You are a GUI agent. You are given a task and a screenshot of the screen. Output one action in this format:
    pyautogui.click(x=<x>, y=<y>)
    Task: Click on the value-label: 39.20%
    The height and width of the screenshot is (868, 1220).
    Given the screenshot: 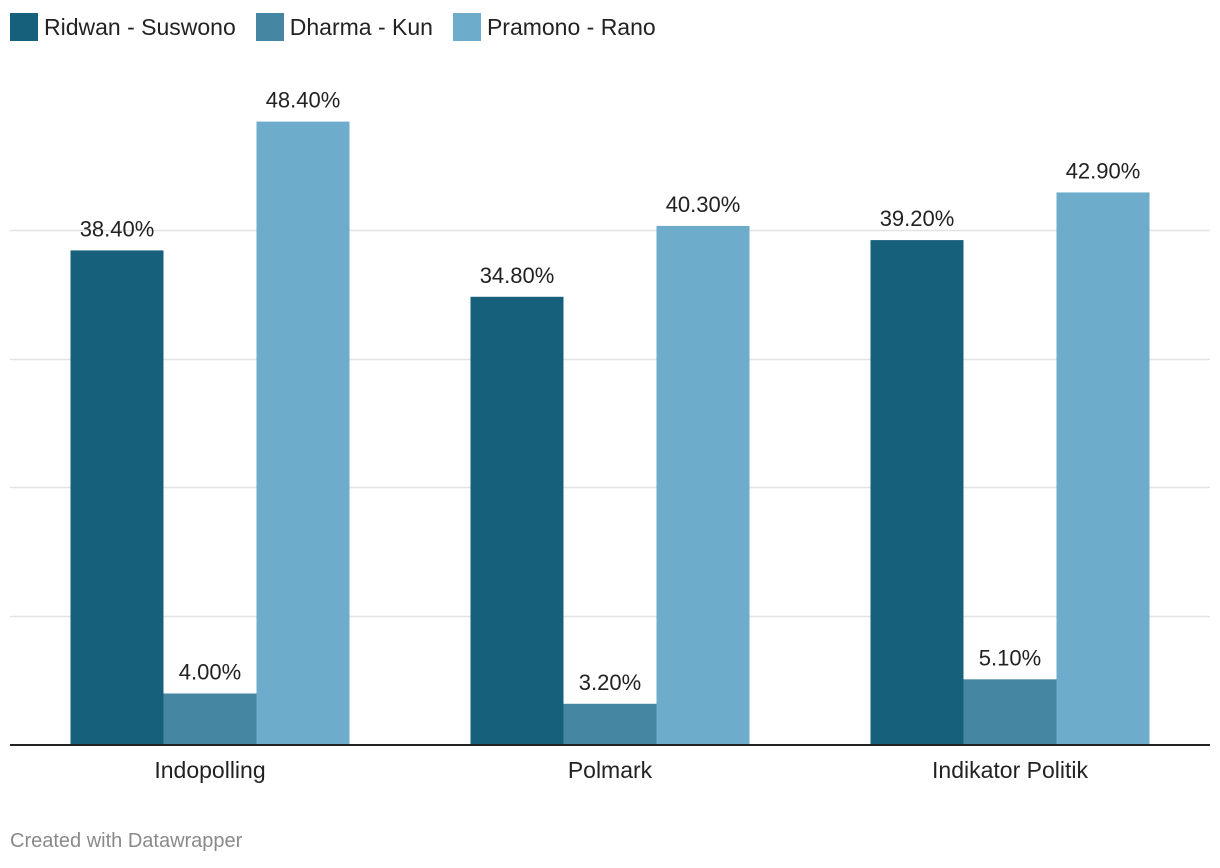 What is the action you would take?
    pyautogui.click(x=917, y=218)
    